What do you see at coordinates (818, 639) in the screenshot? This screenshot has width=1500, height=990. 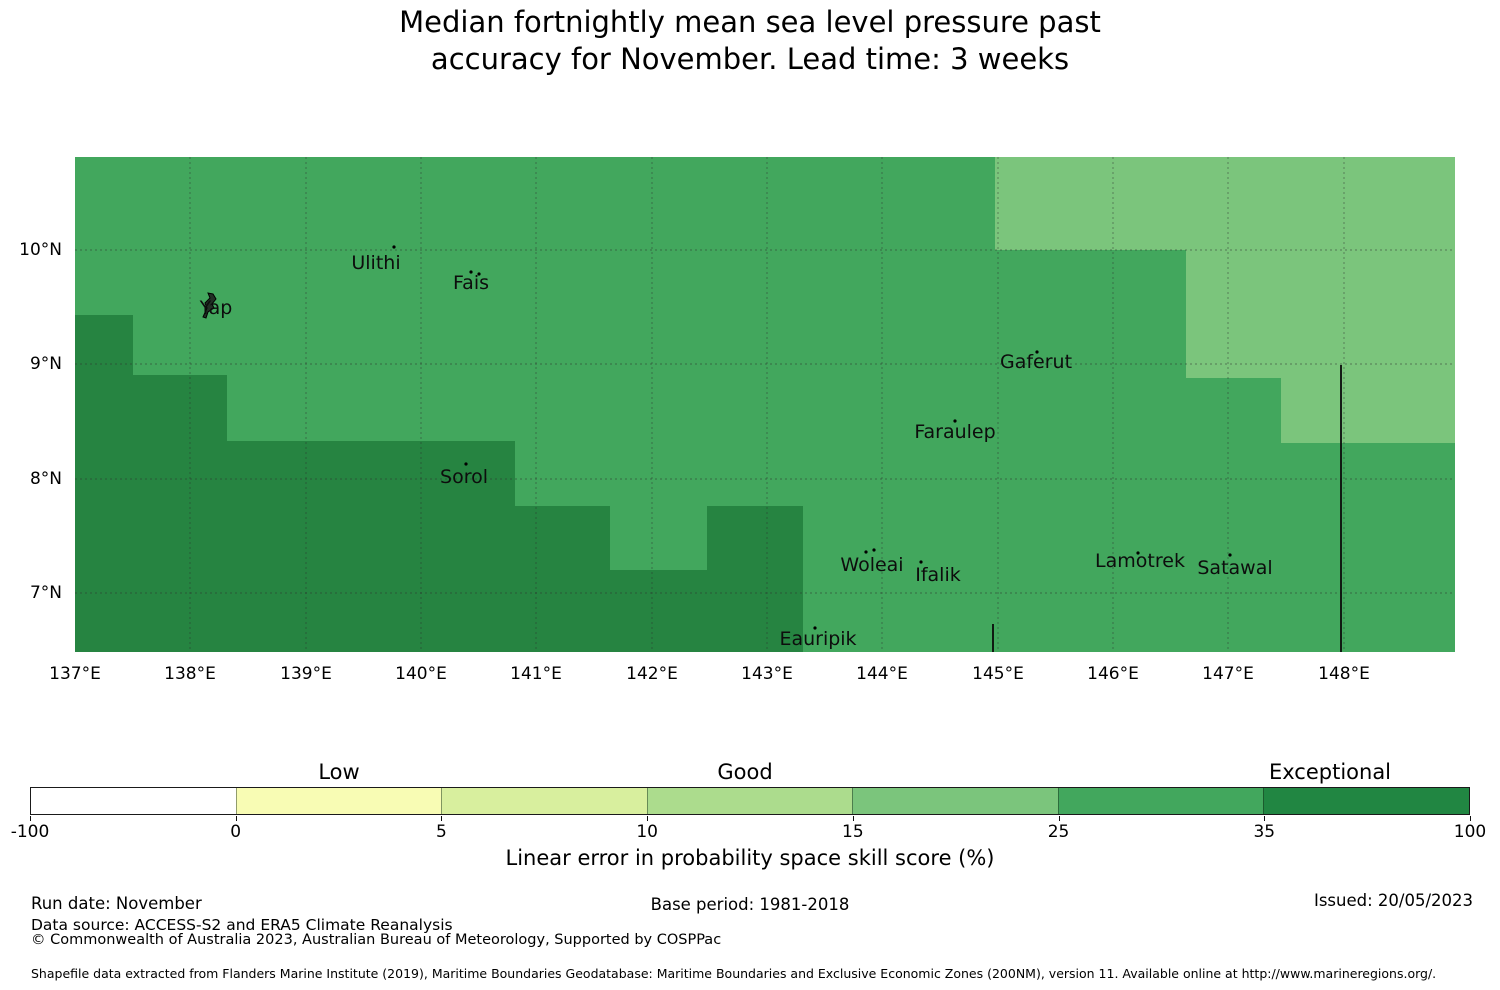 I see `island-label-eauripik: Eauripik` at bounding box center [818, 639].